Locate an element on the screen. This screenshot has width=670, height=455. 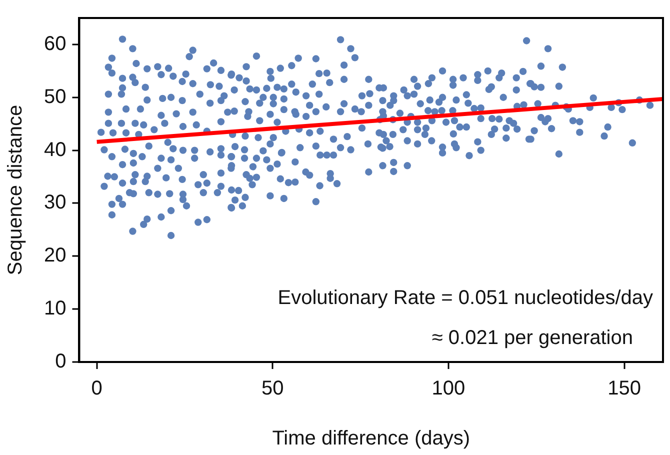
y-tick-label: 30 is located at coordinates (55, 203).